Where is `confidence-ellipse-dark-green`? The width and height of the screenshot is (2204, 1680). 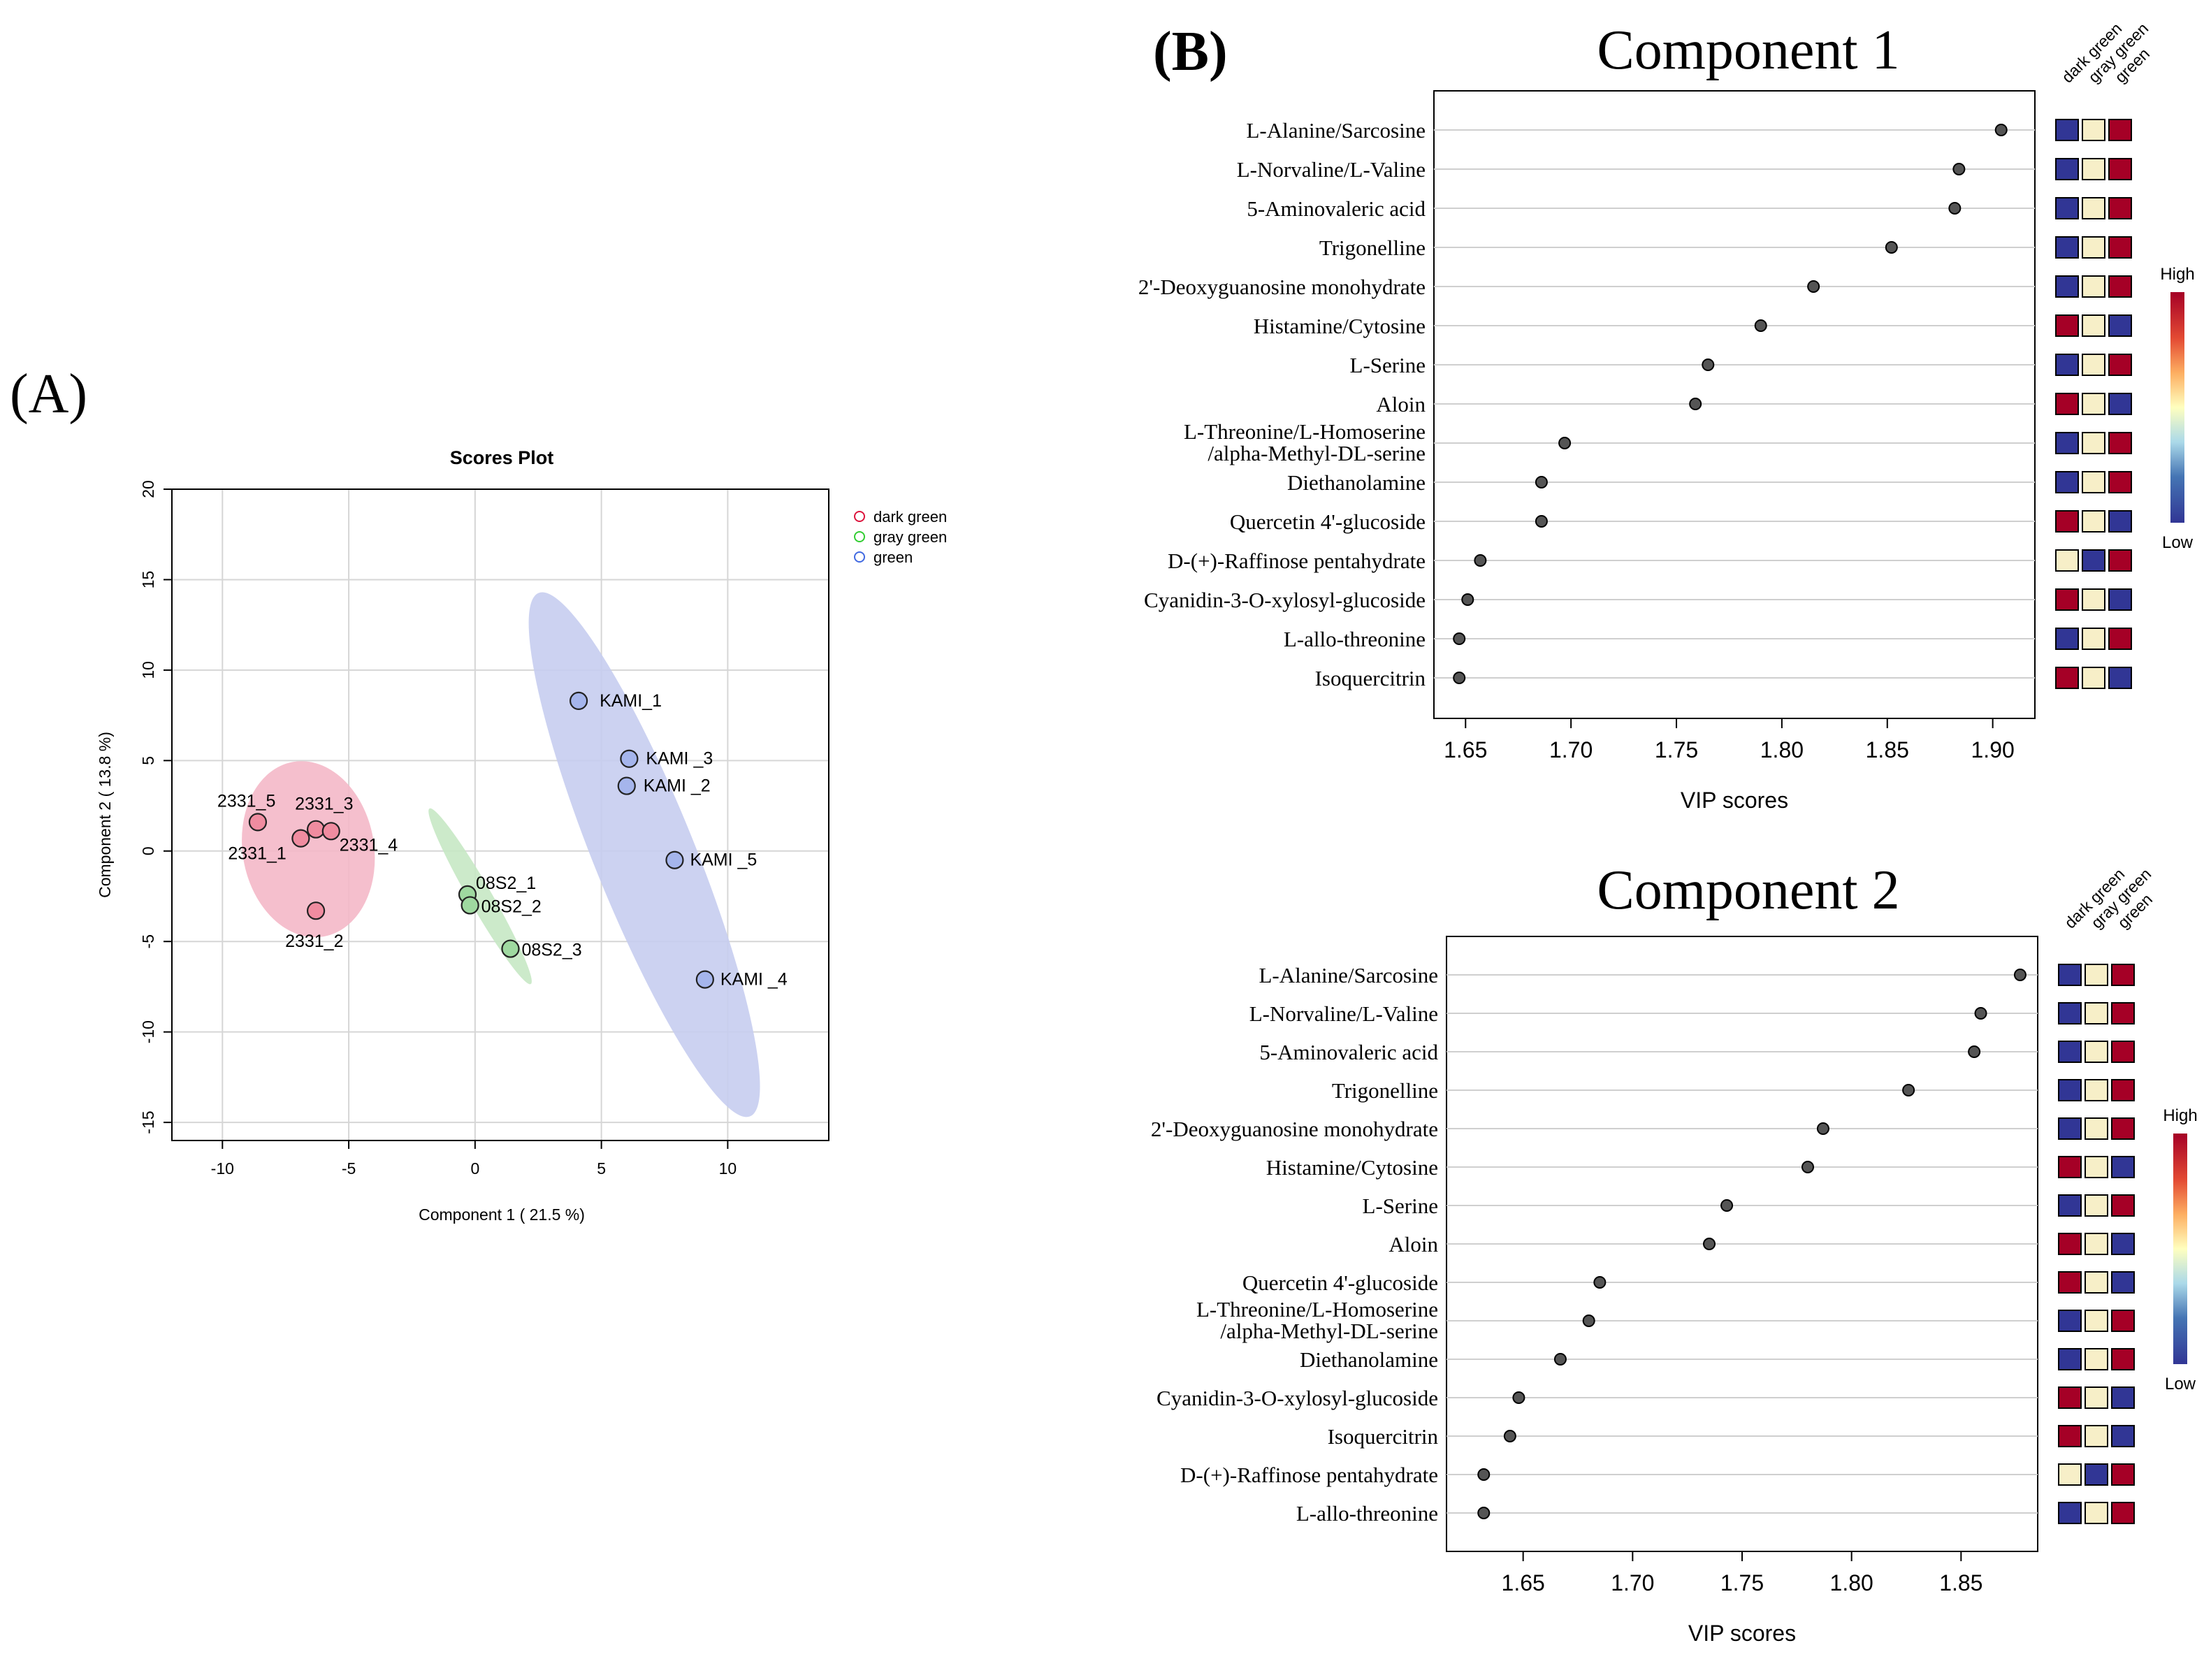 confidence-ellipse-dark-green is located at coordinates (309, 849).